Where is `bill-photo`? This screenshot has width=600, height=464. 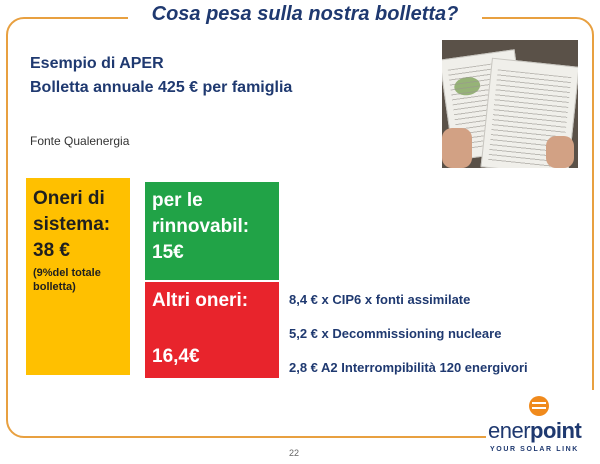 bill-photo is located at coordinates (510, 104).